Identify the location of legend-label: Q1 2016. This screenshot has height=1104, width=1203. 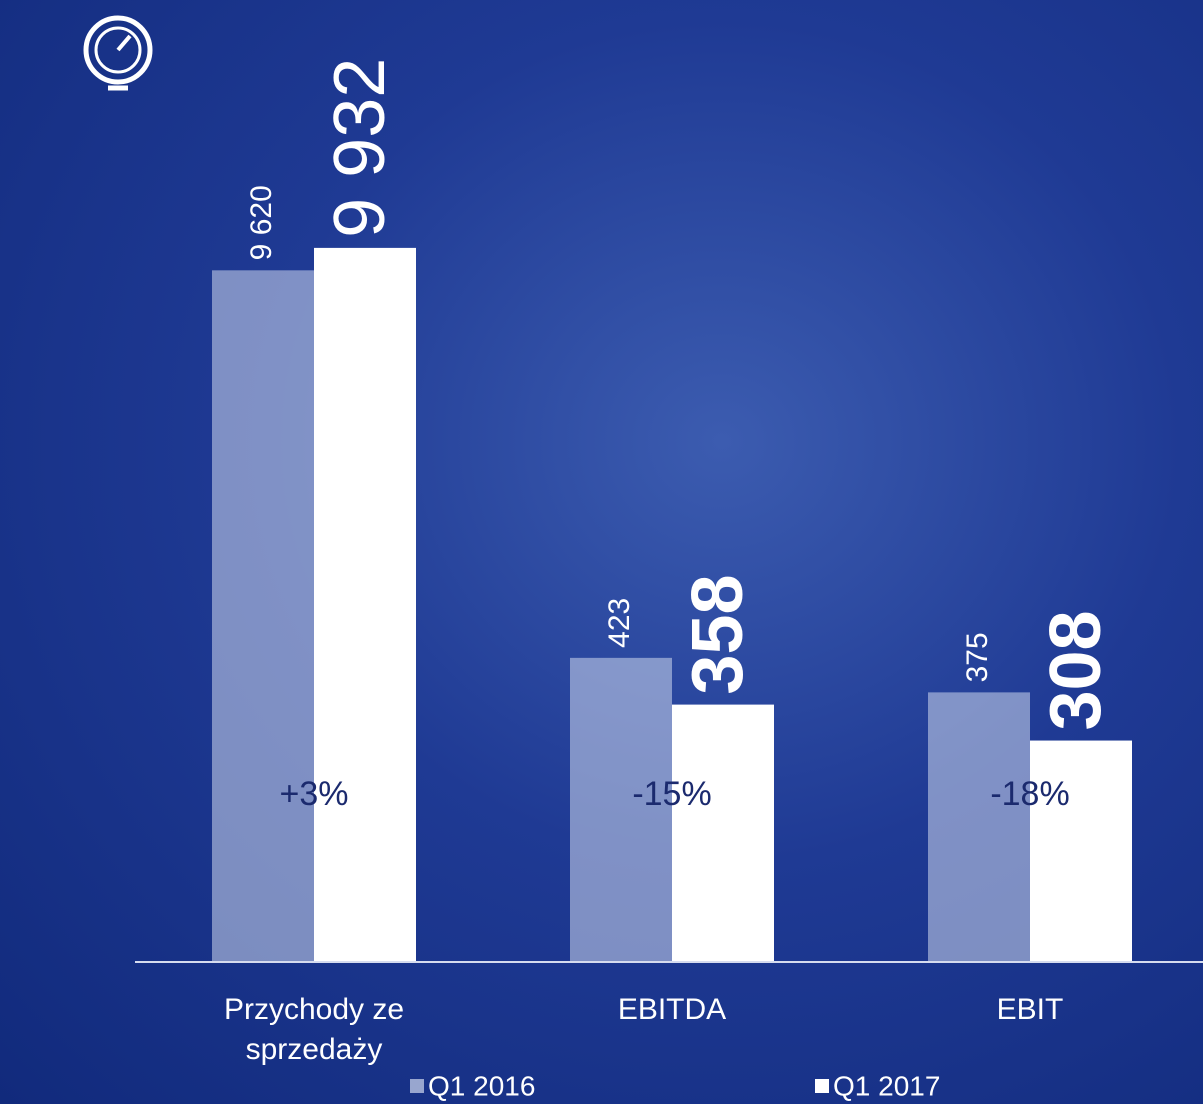
(481, 1085).